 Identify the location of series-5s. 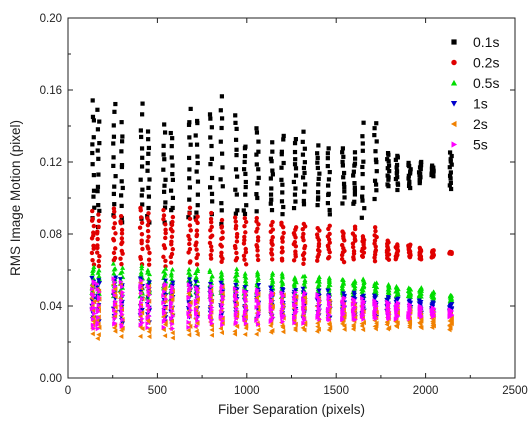
(272, 304).